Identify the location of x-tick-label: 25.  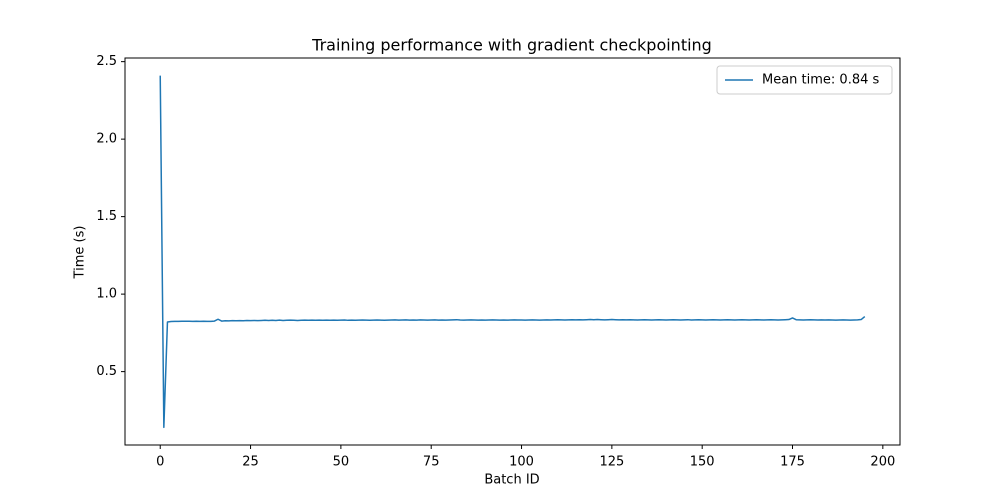
(250, 462).